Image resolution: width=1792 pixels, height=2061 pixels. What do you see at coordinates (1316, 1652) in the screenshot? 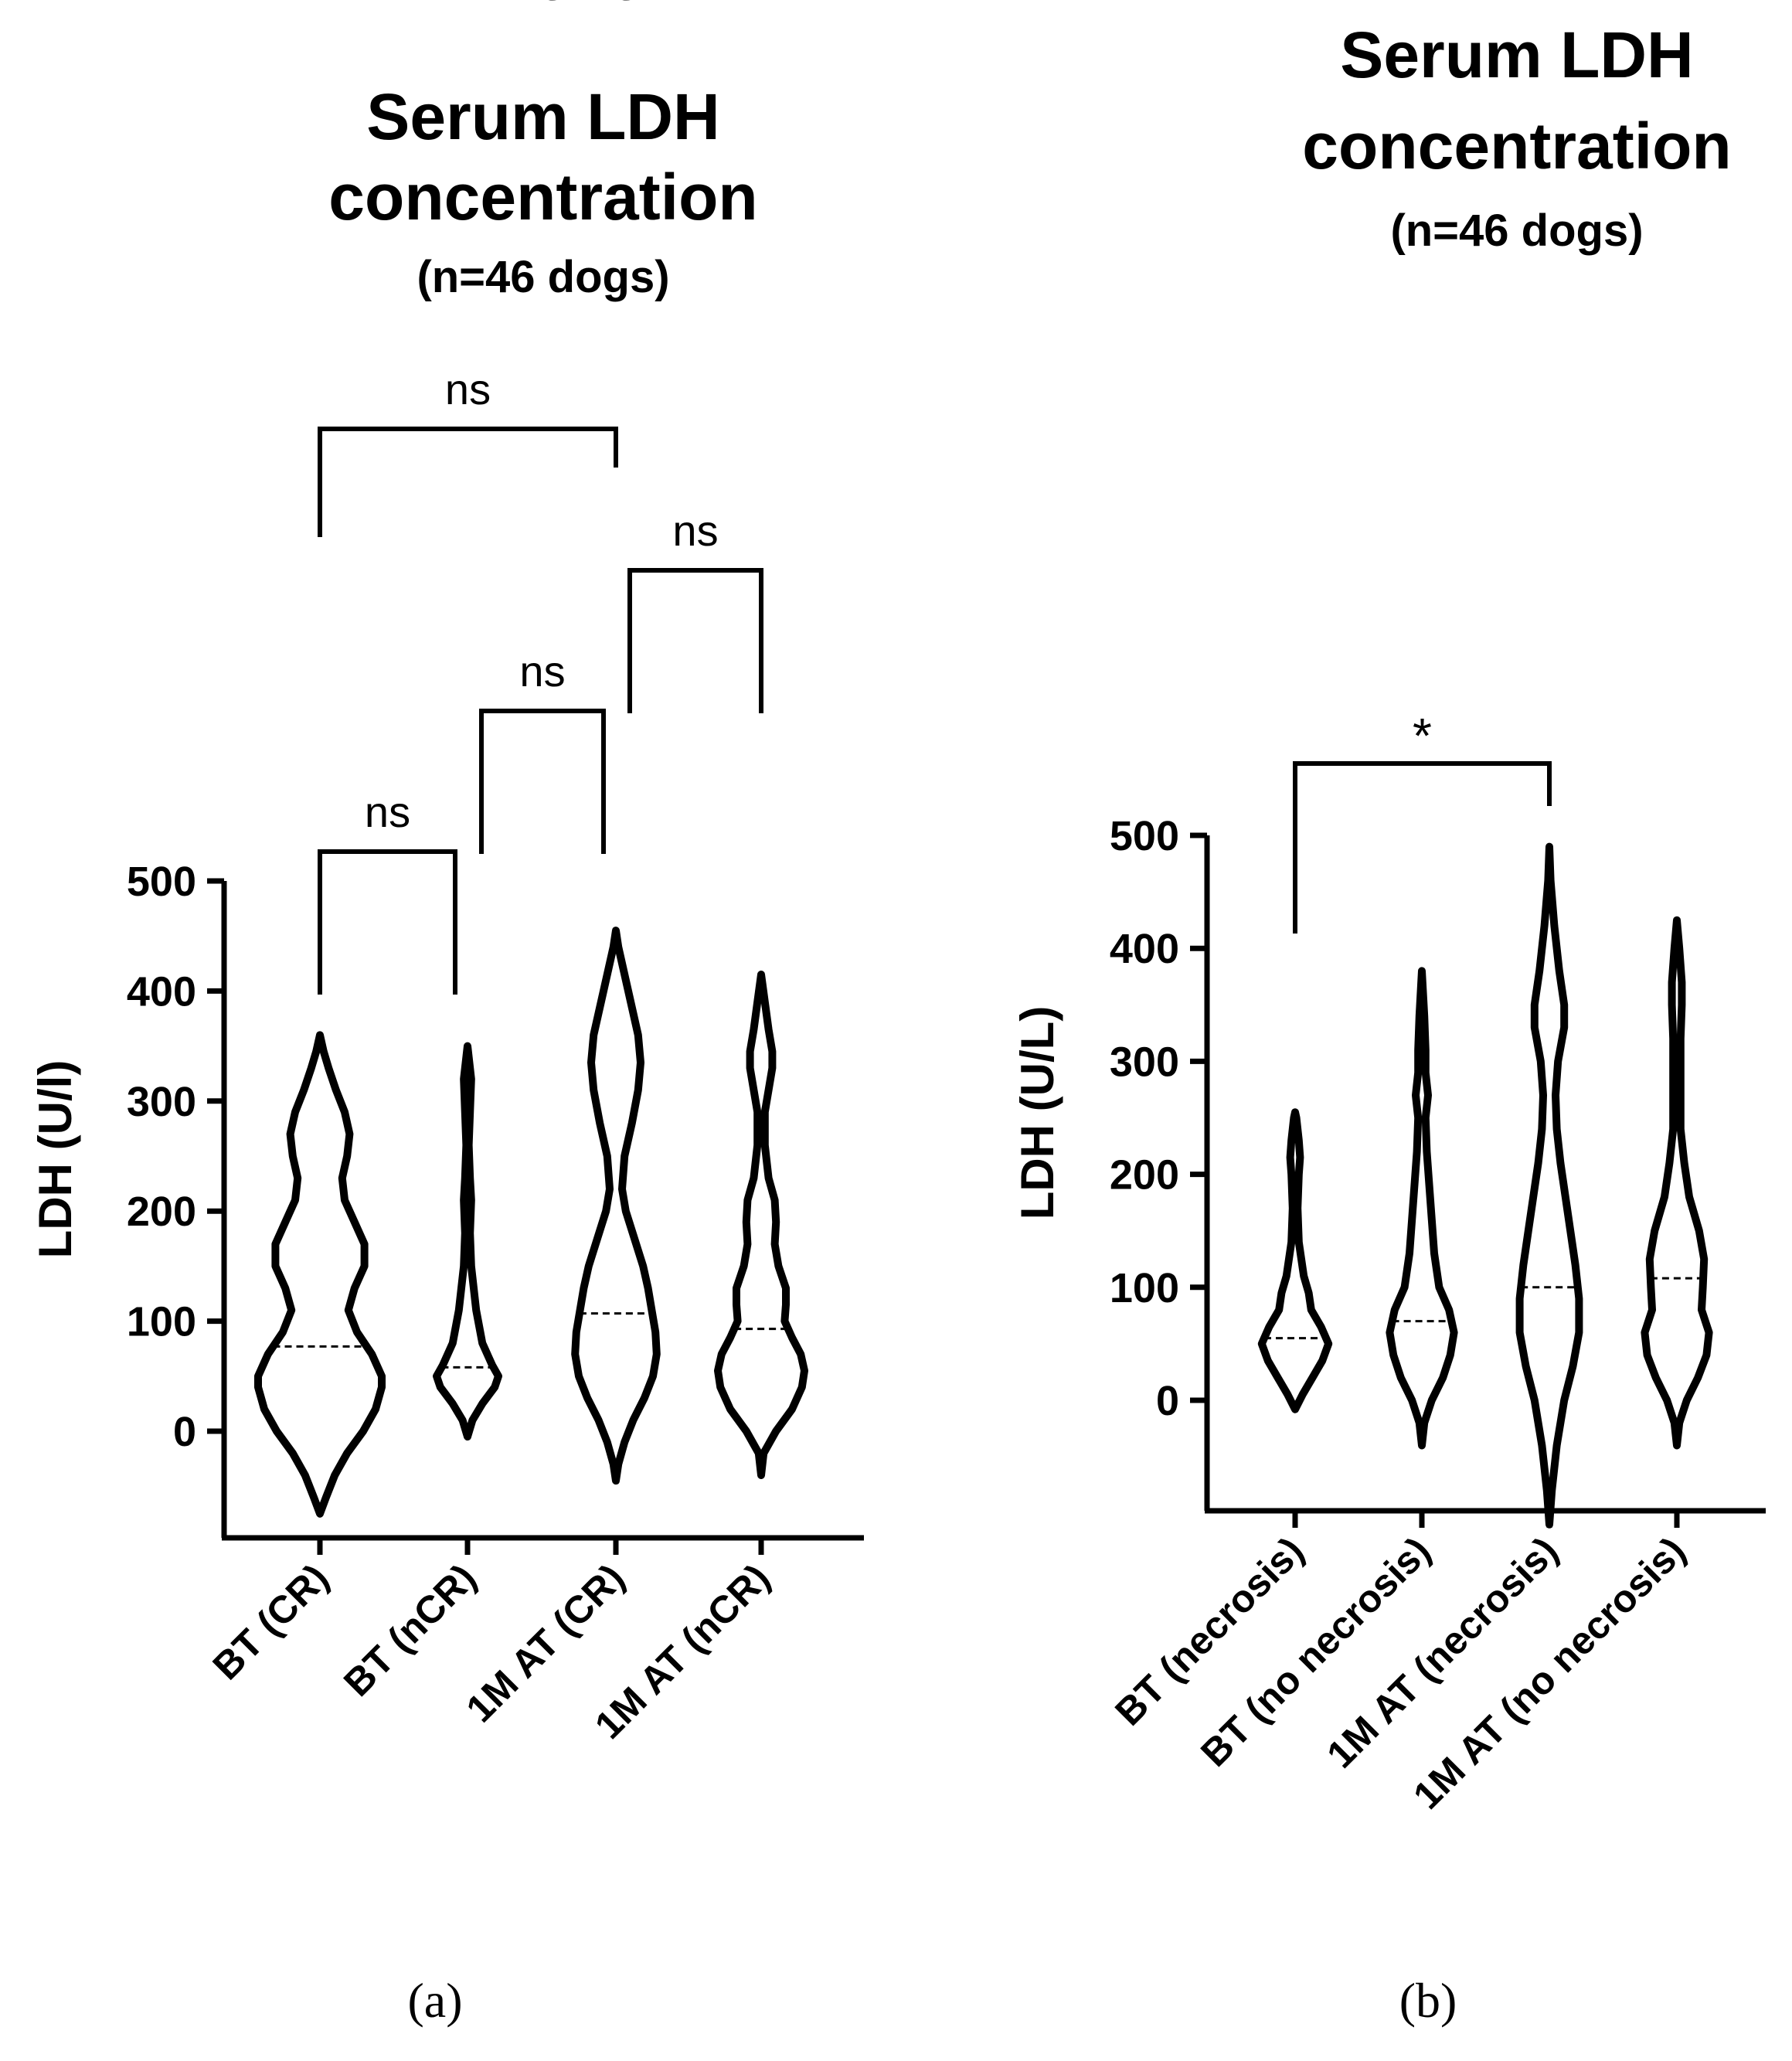
I see `x-tick-label: BT (no necrosis)` at bounding box center [1316, 1652].